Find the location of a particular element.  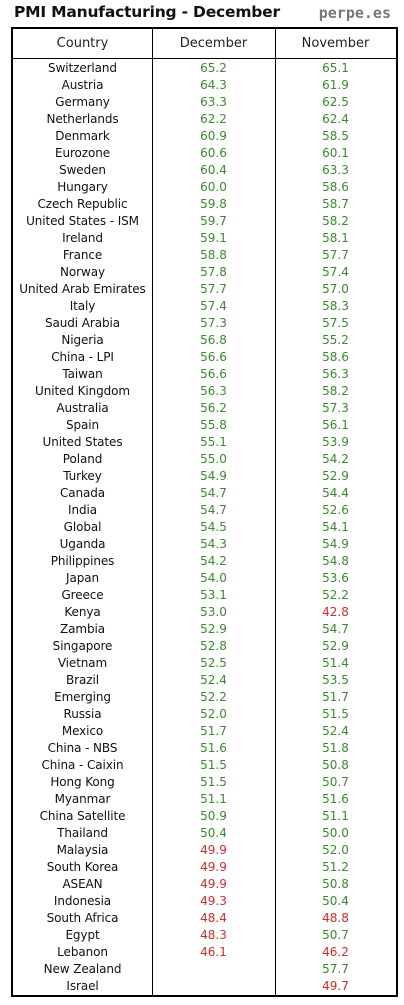

december-cell: 52.2 is located at coordinates (213, 697).